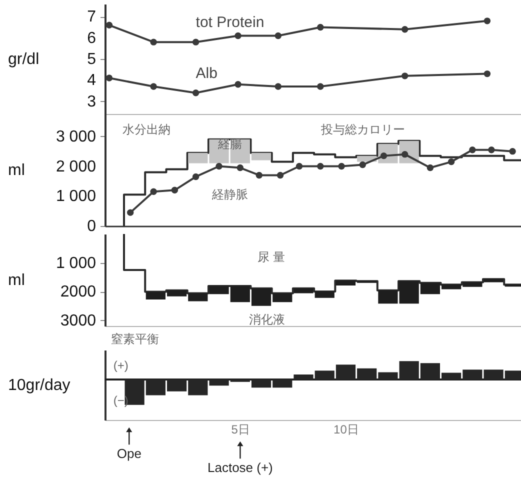 The height and width of the screenshot is (486, 521). Describe the element at coordinates (78, 292) in the screenshot. I see `y-tick-label: 2000` at that location.